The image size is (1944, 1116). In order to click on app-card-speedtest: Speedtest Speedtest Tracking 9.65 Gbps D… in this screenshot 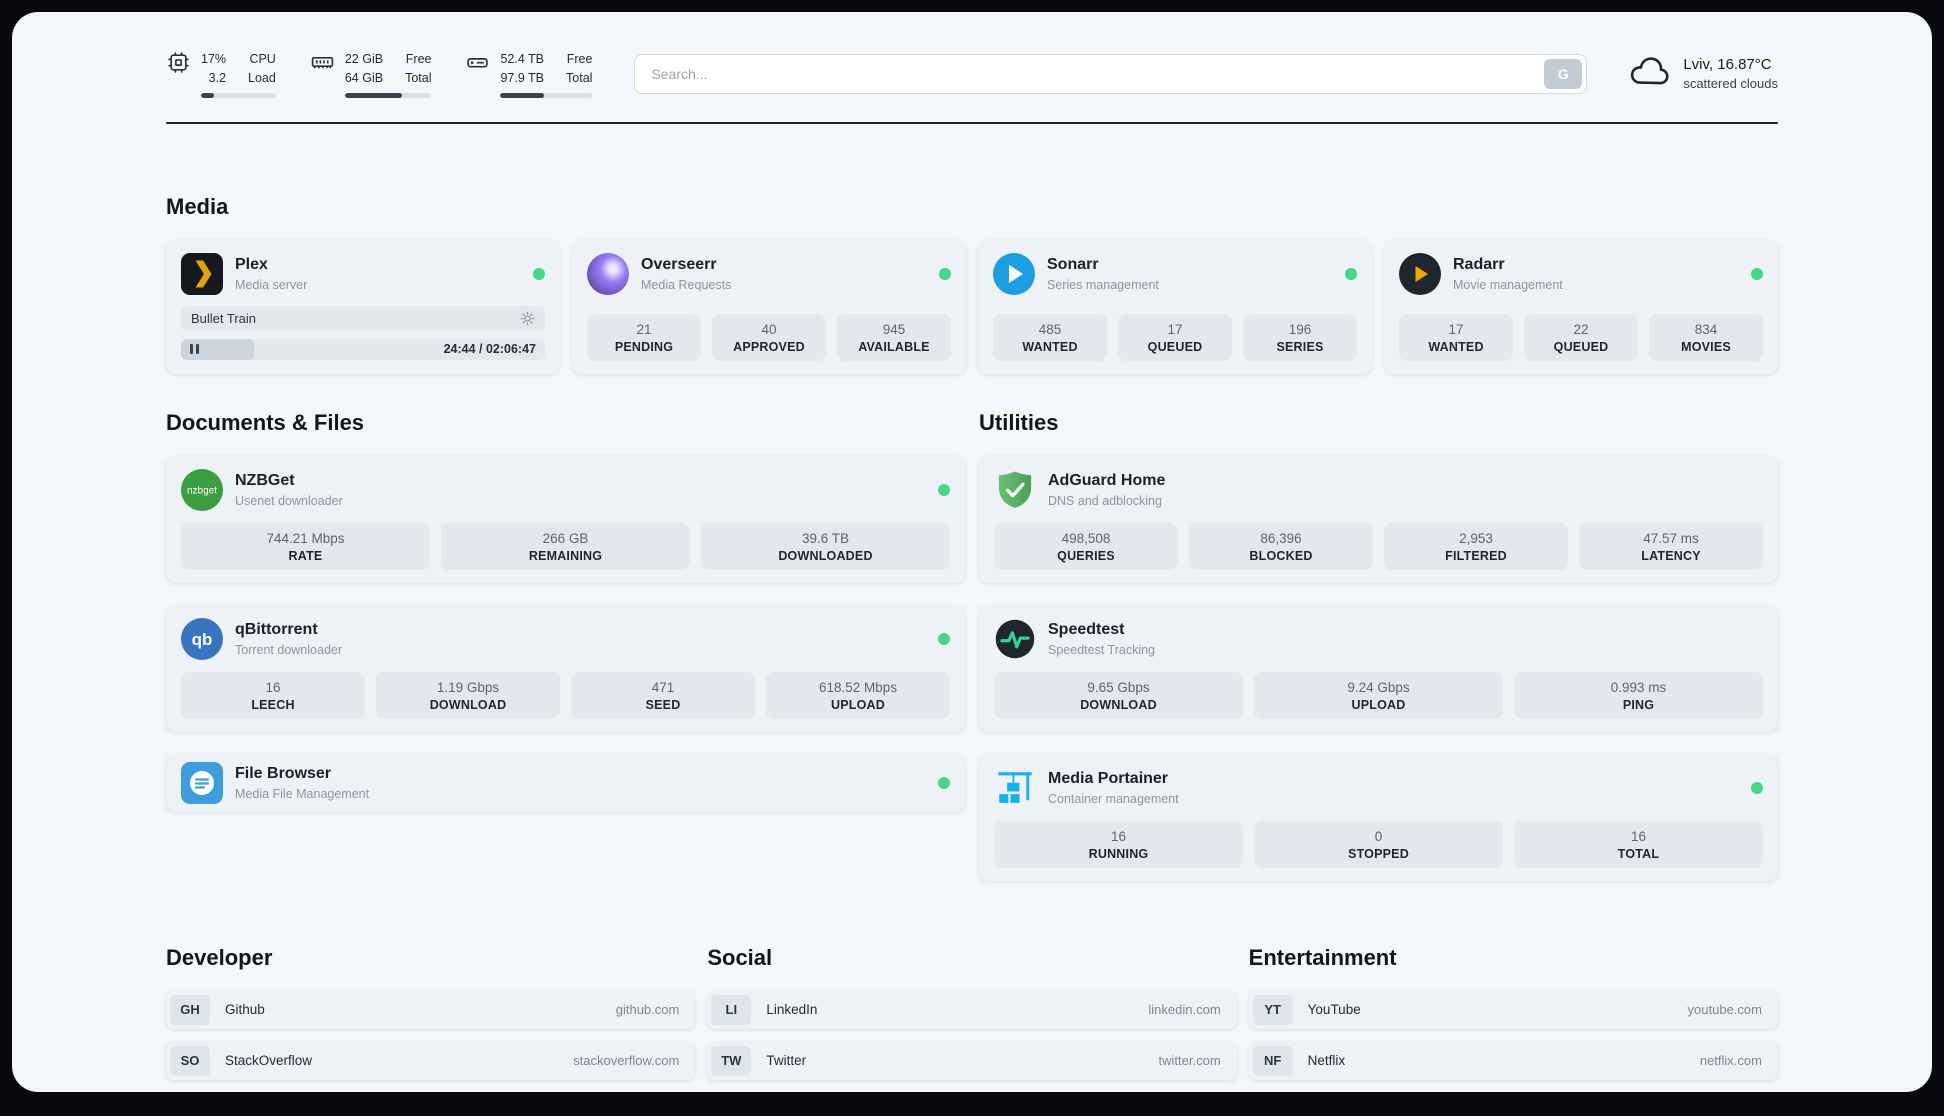, I will do `click(1378, 668)`.